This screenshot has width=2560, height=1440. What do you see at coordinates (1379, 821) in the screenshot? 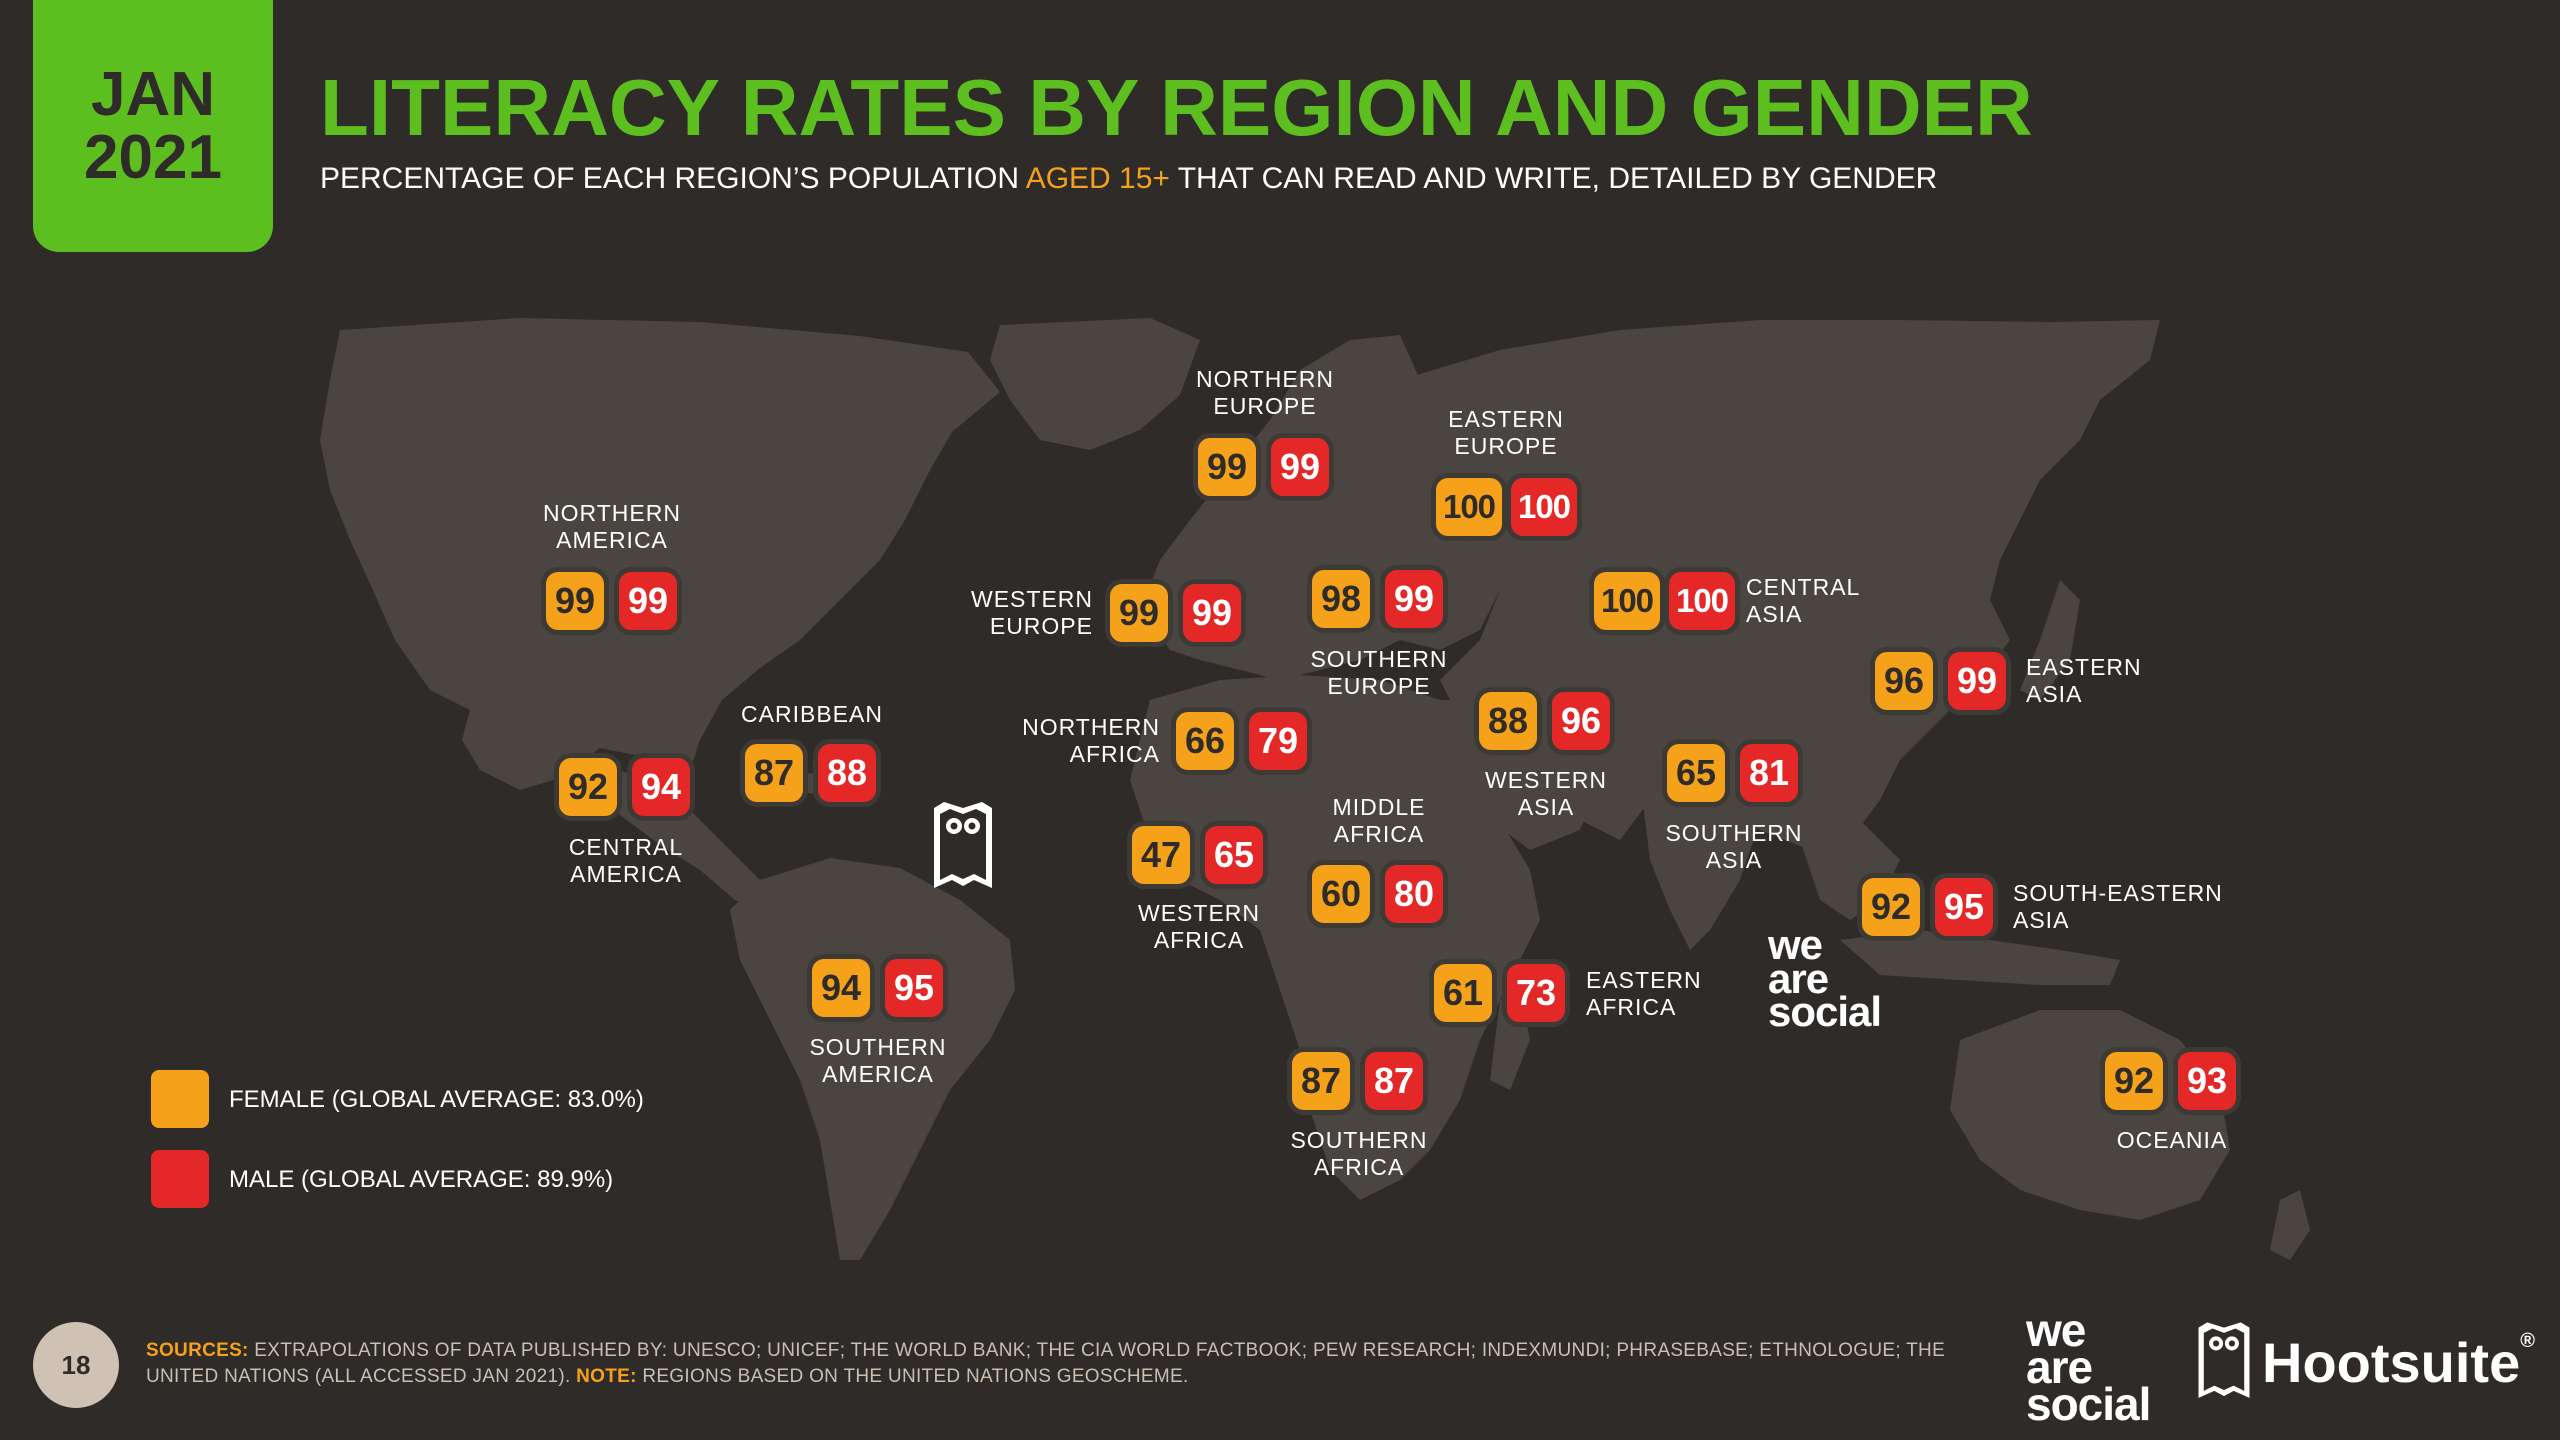
I see `label-middle-africa: MIDDLE AFRICA` at bounding box center [1379, 821].